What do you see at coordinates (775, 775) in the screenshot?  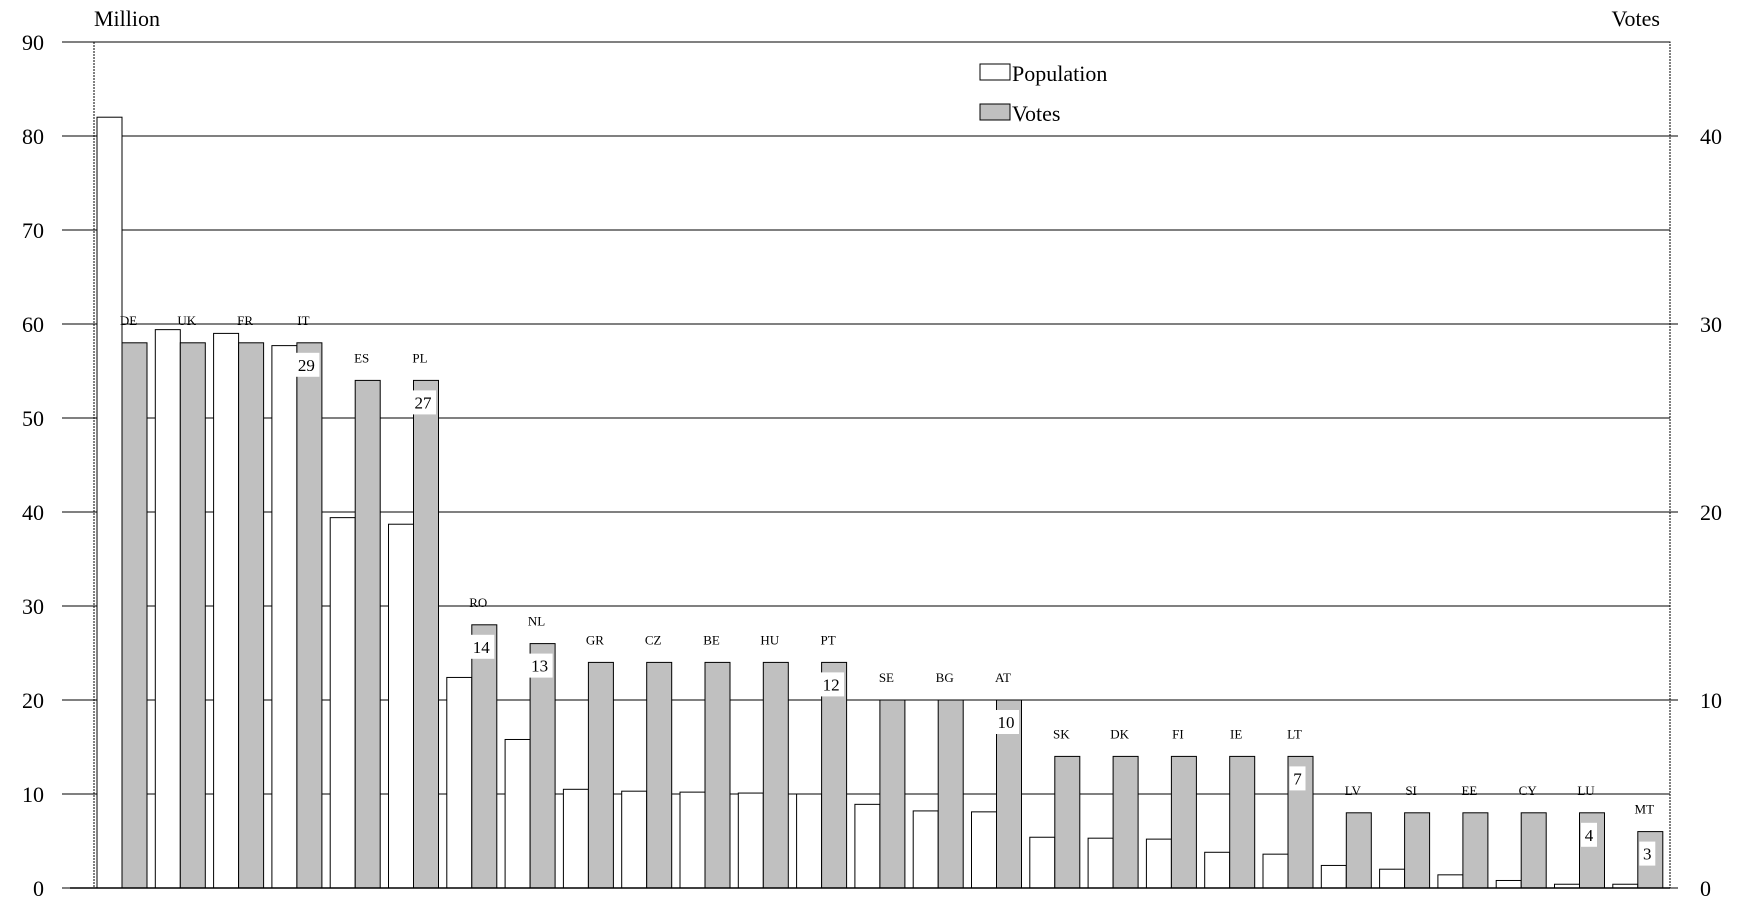 I see `votes-bar-hu` at bounding box center [775, 775].